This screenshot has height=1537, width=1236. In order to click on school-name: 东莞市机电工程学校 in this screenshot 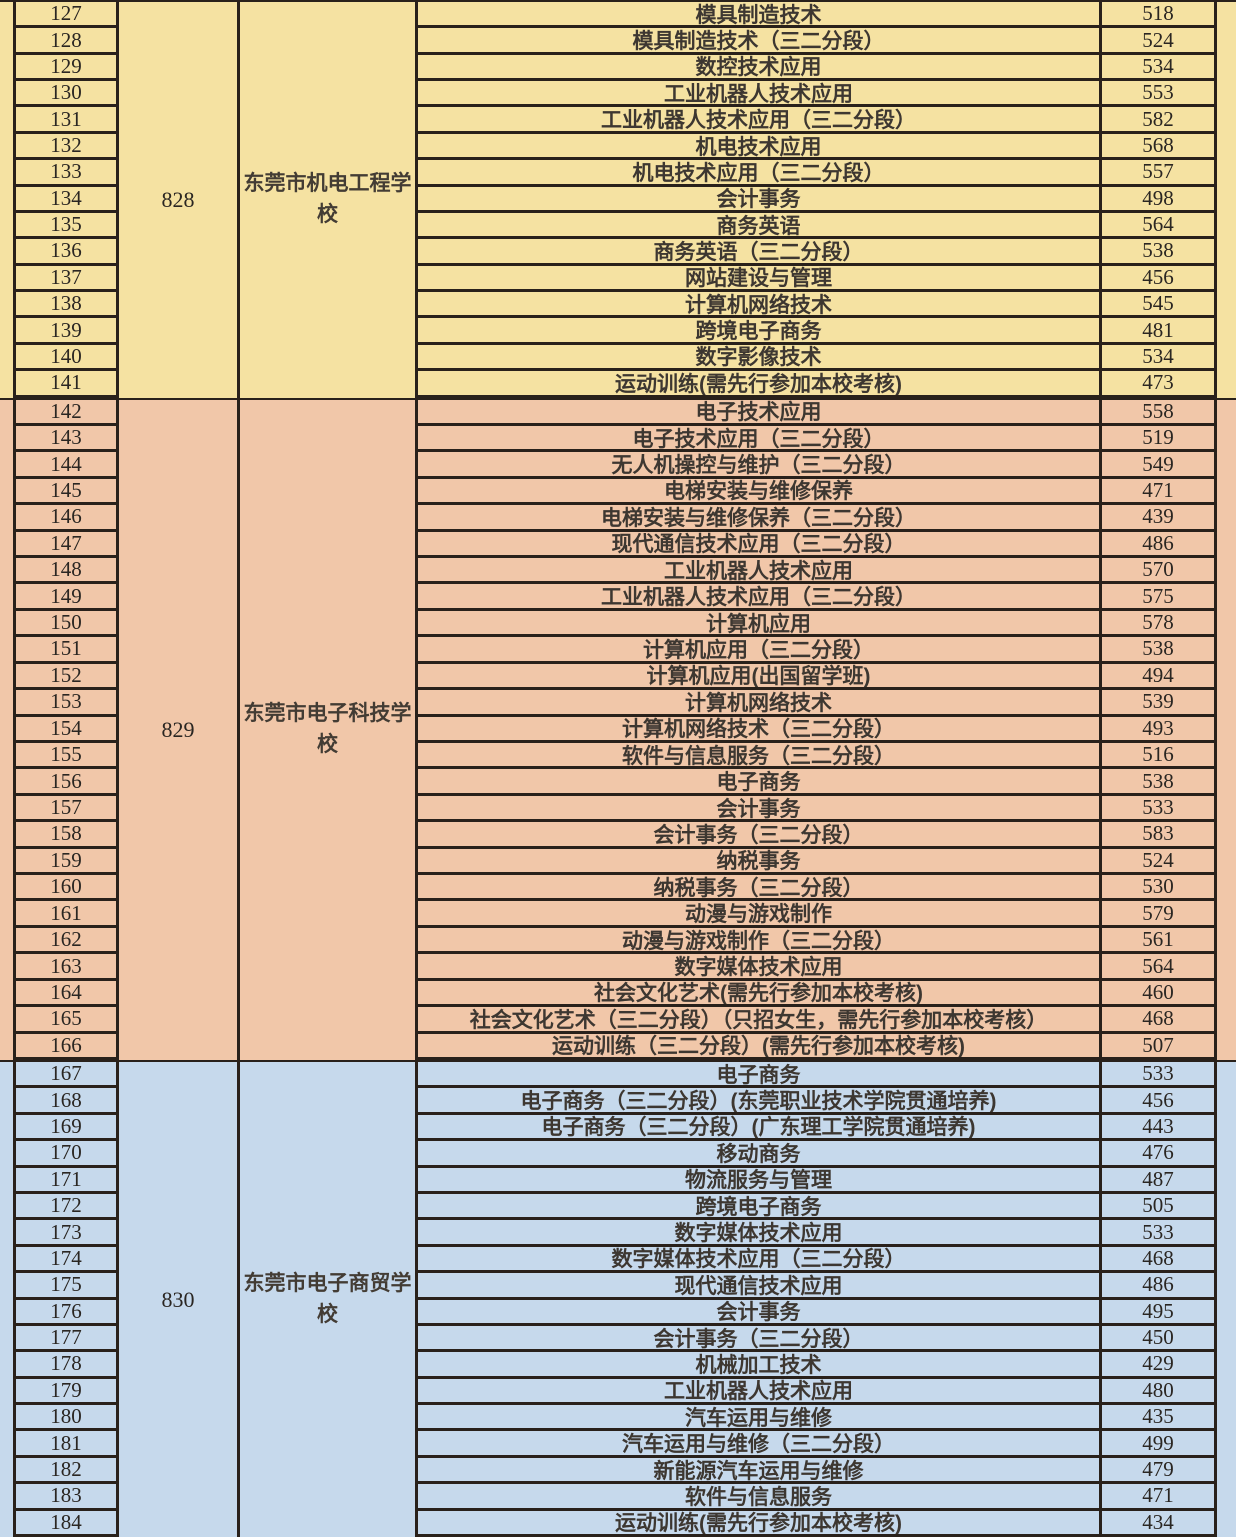, I will do `click(329, 200)`.